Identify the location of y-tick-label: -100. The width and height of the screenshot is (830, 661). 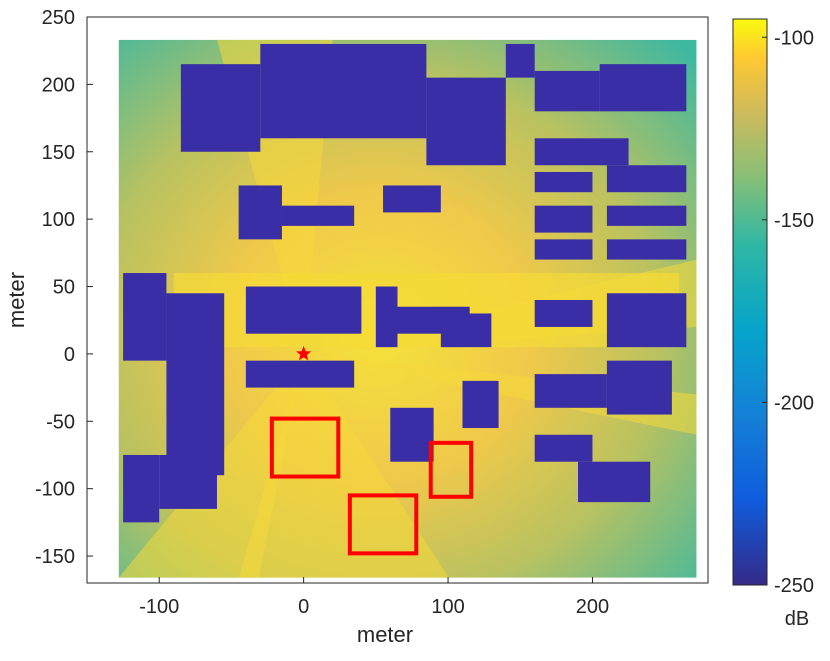
(55, 490).